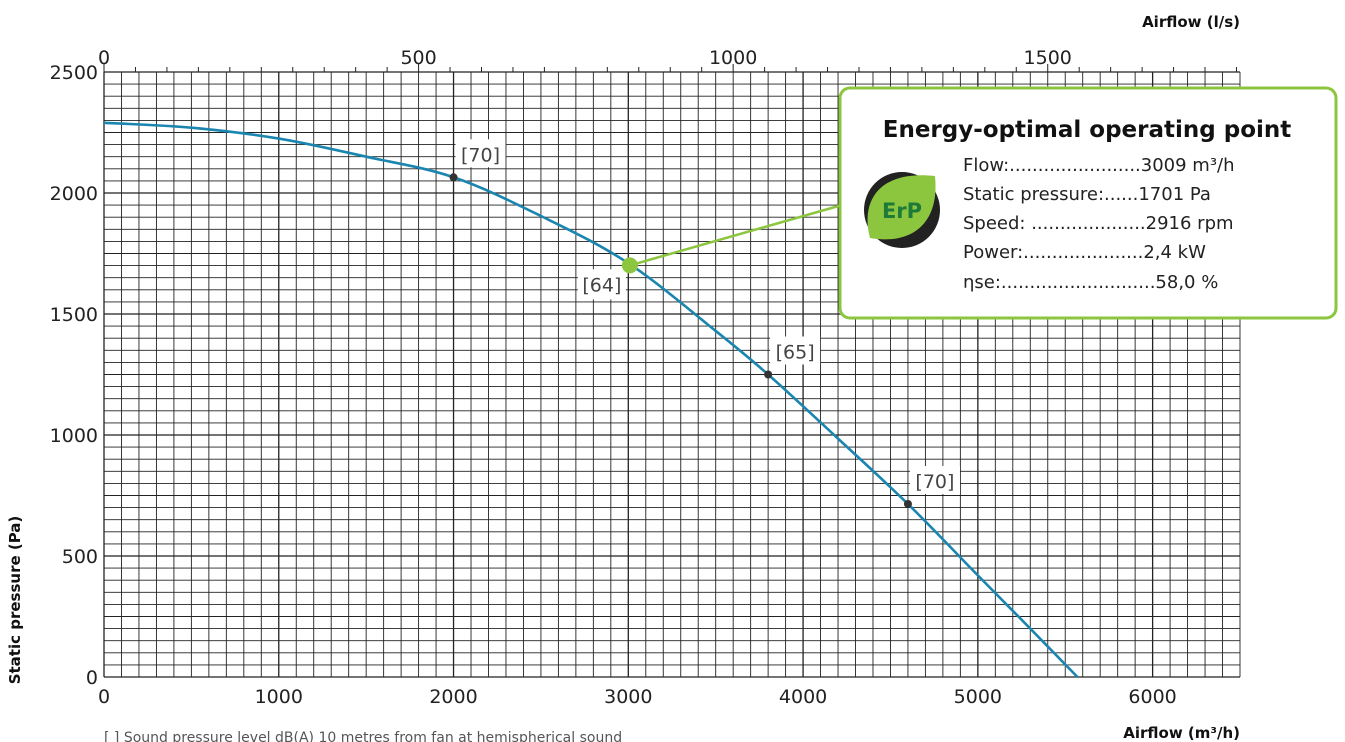 This screenshot has height=742, width=1345. Describe the element at coordinates (74, 375) in the screenshot. I see `y-axis-ticks: 0 500 1000 1500 2000 2500` at that location.